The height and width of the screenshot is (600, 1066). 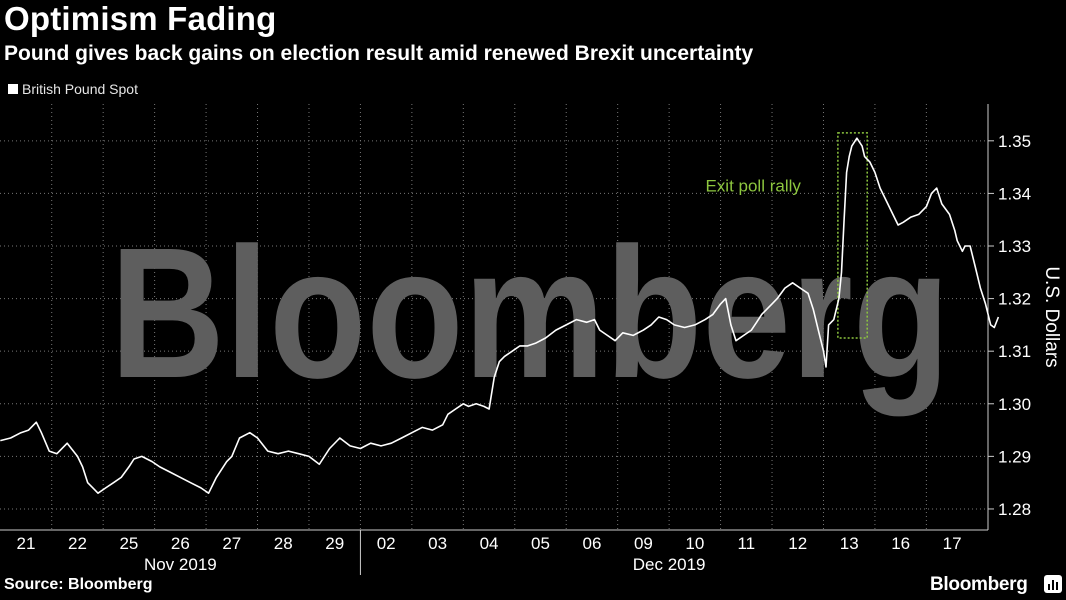 What do you see at coordinates (952, 543) in the screenshot?
I see `x-tick-label: 17` at bounding box center [952, 543].